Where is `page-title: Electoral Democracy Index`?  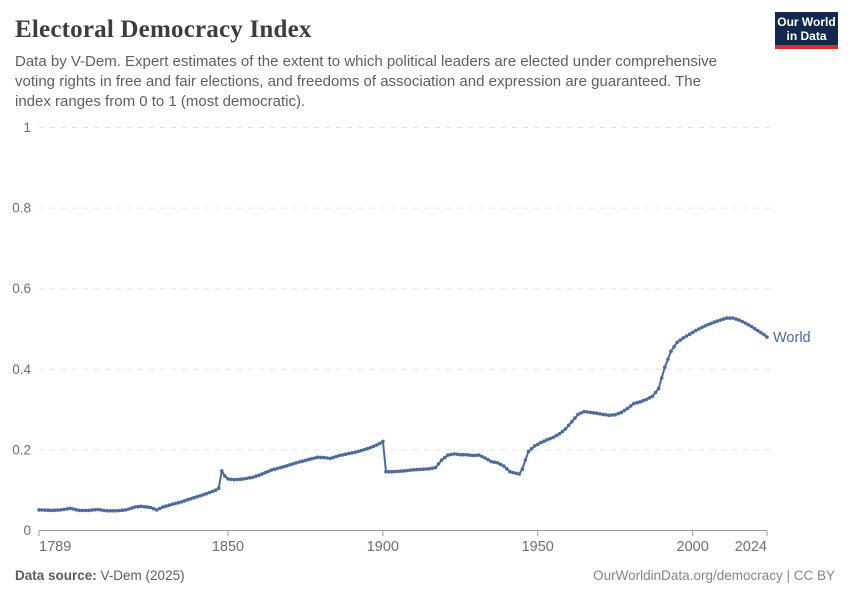 page-title: Electoral Democracy Index is located at coordinates (163, 29).